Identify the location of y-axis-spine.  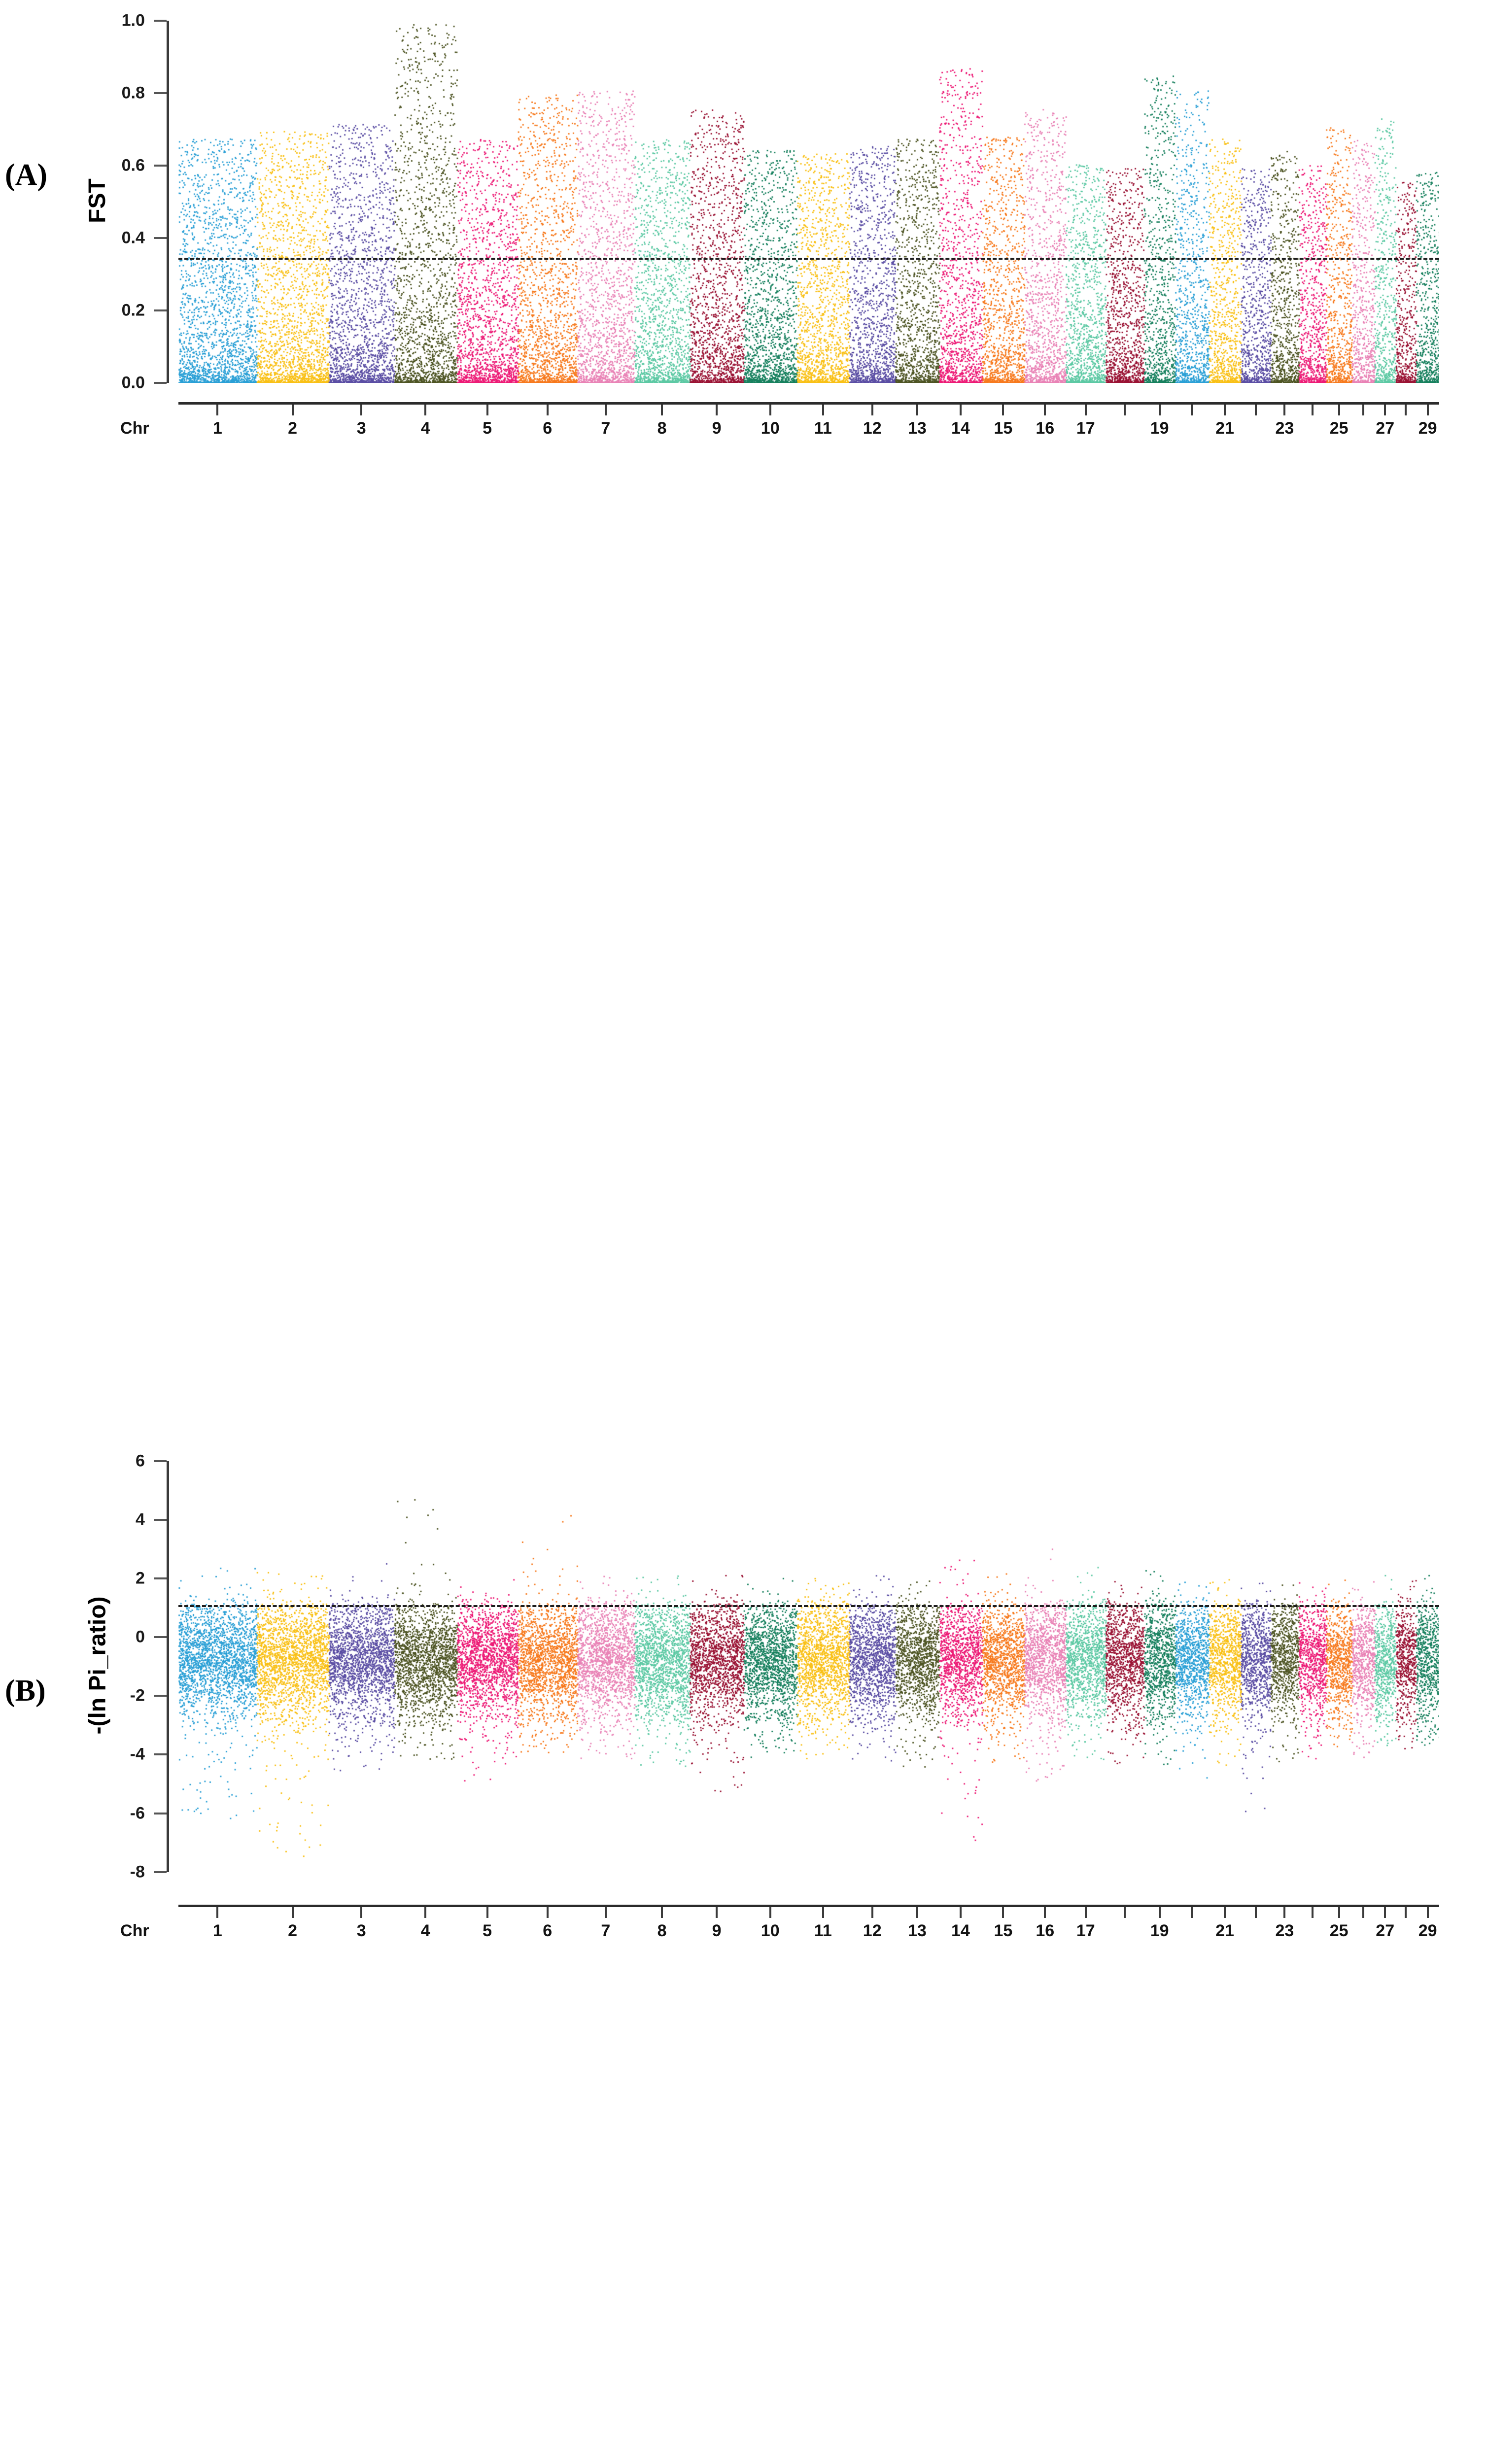
(167, 1666).